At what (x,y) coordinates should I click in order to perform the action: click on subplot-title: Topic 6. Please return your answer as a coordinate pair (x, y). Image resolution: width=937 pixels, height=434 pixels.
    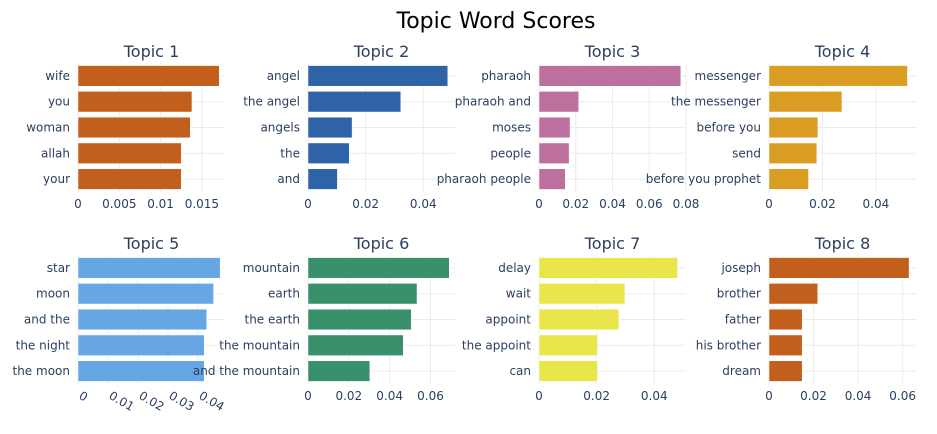
    Looking at the image, I should click on (381, 243).